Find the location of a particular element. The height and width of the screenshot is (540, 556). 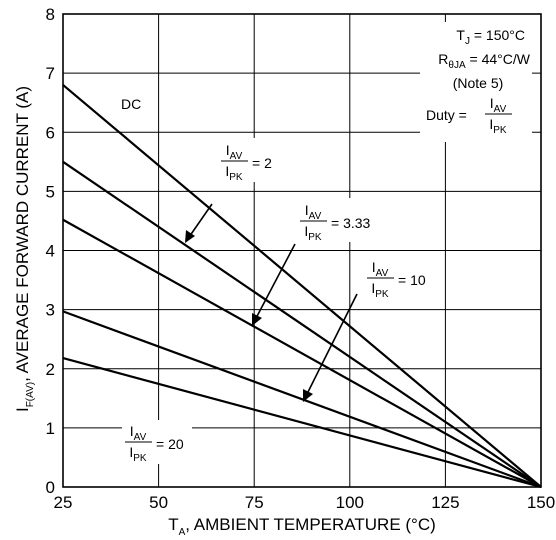

svg-text: = 2 is located at coordinates (262, 163).